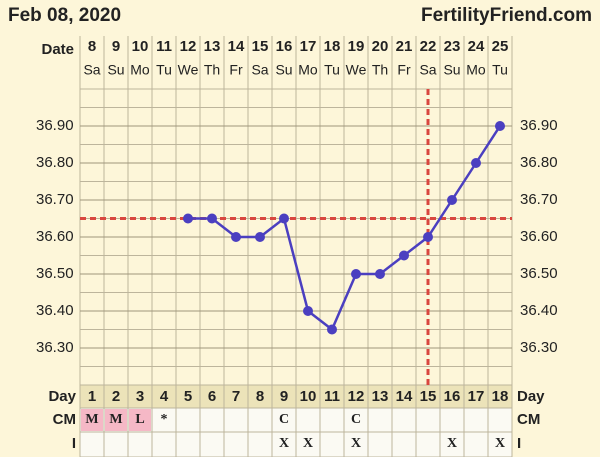 The height and width of the screenshot is (457, 600). Describe the element at coordinates (308, 46) in the screenshot. I see `date: 17` at that location.